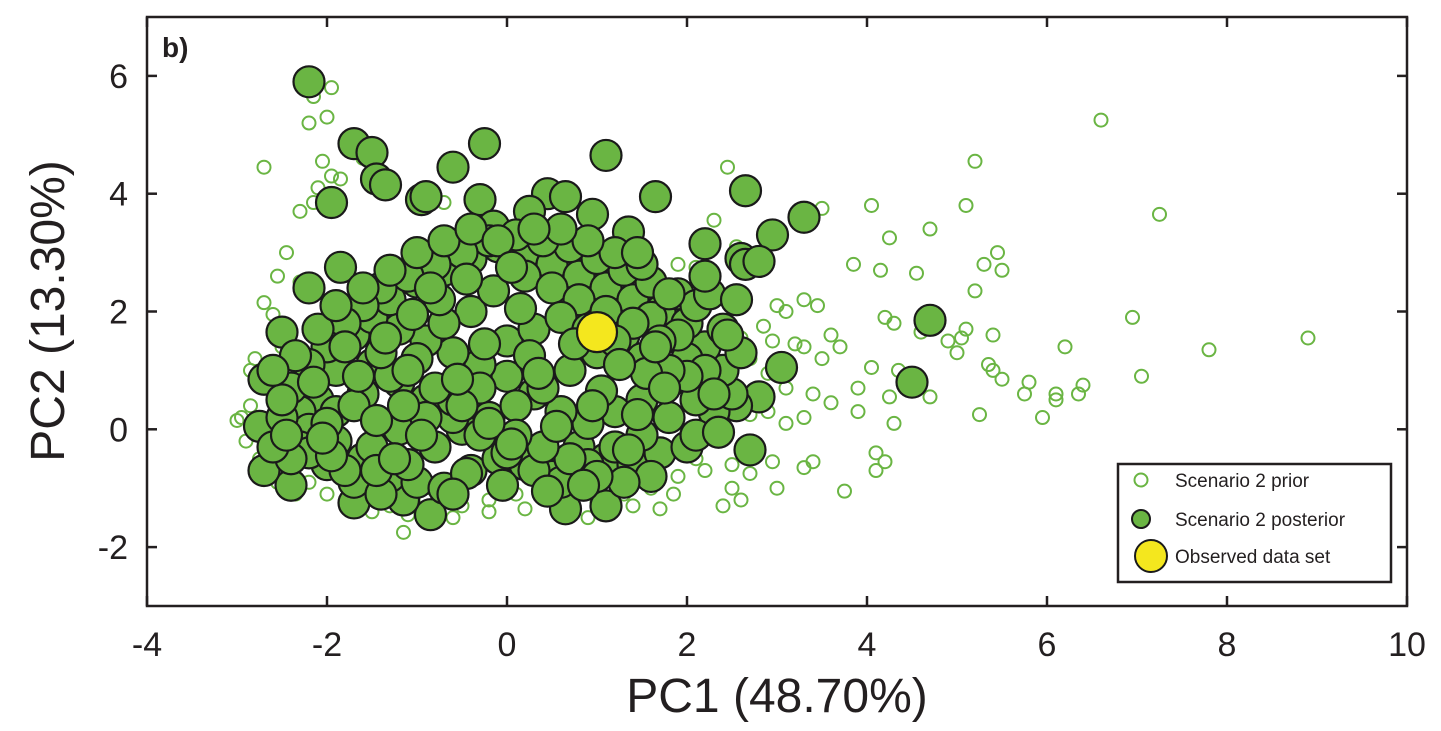 The image size is (1441, 731). What do you see at coordinates (48, 310) in the screenshot?
I see `y-axis-title: PC2 (13.30%)` at bounding box center [48, 310].